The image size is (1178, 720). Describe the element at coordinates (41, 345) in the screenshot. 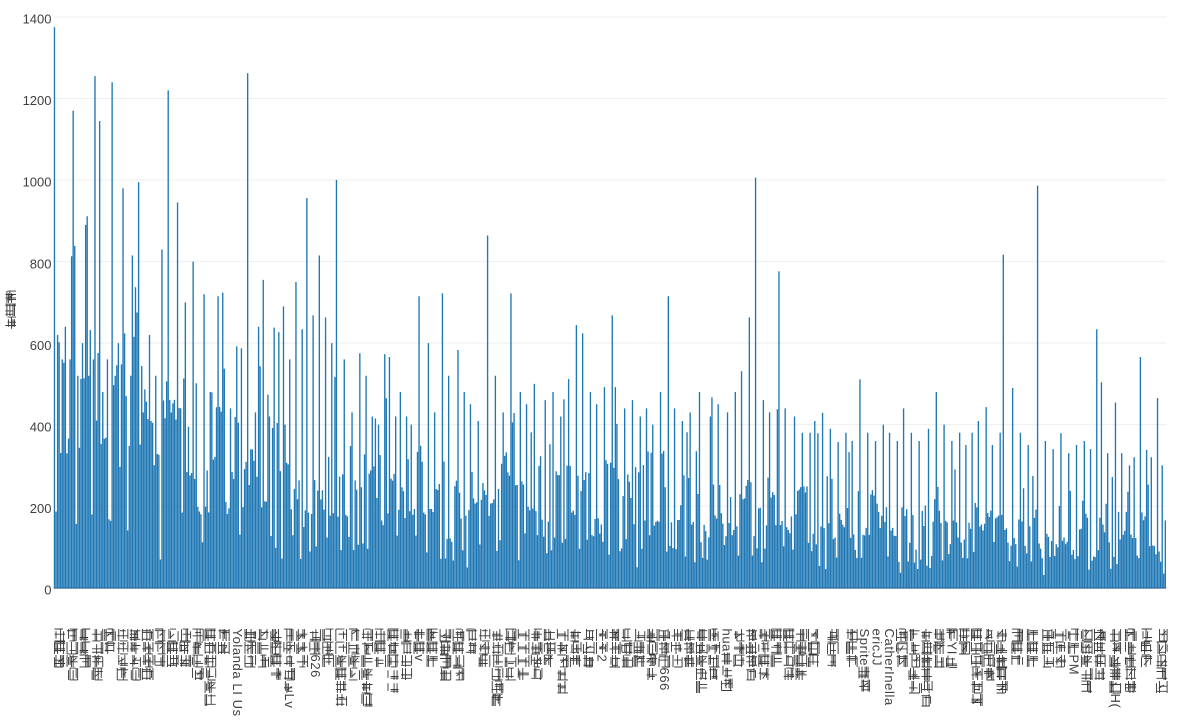

I see `svg-text: 600` at that location.